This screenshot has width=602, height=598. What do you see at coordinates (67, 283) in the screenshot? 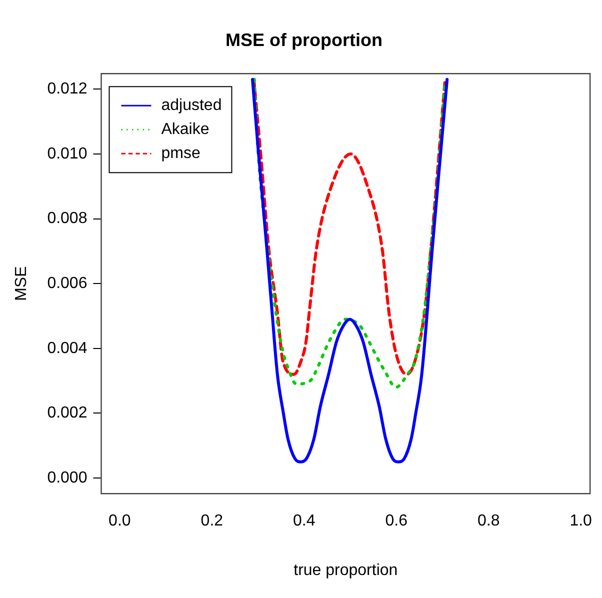
I see `y-tick-label: 0.006` at bounding box center [67, 283].